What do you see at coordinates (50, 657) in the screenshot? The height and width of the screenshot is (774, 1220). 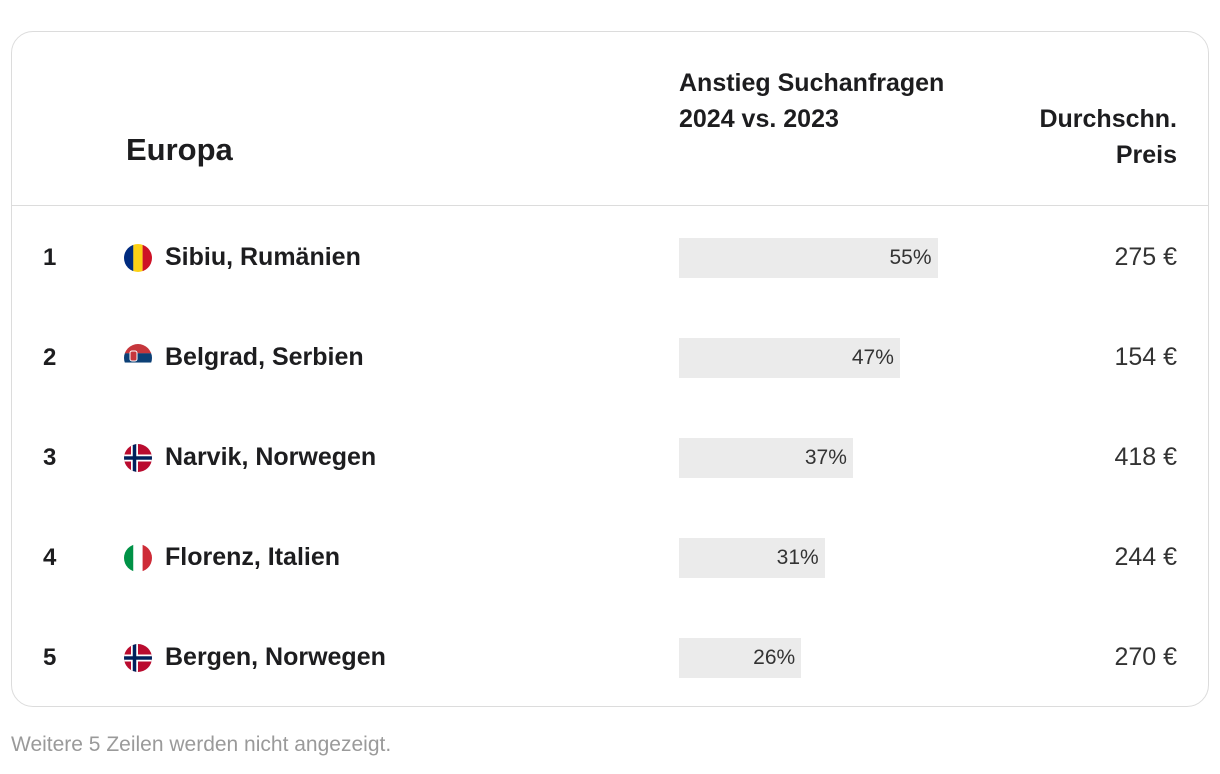 I see `rank: 5` at bounding box center [50, 657].